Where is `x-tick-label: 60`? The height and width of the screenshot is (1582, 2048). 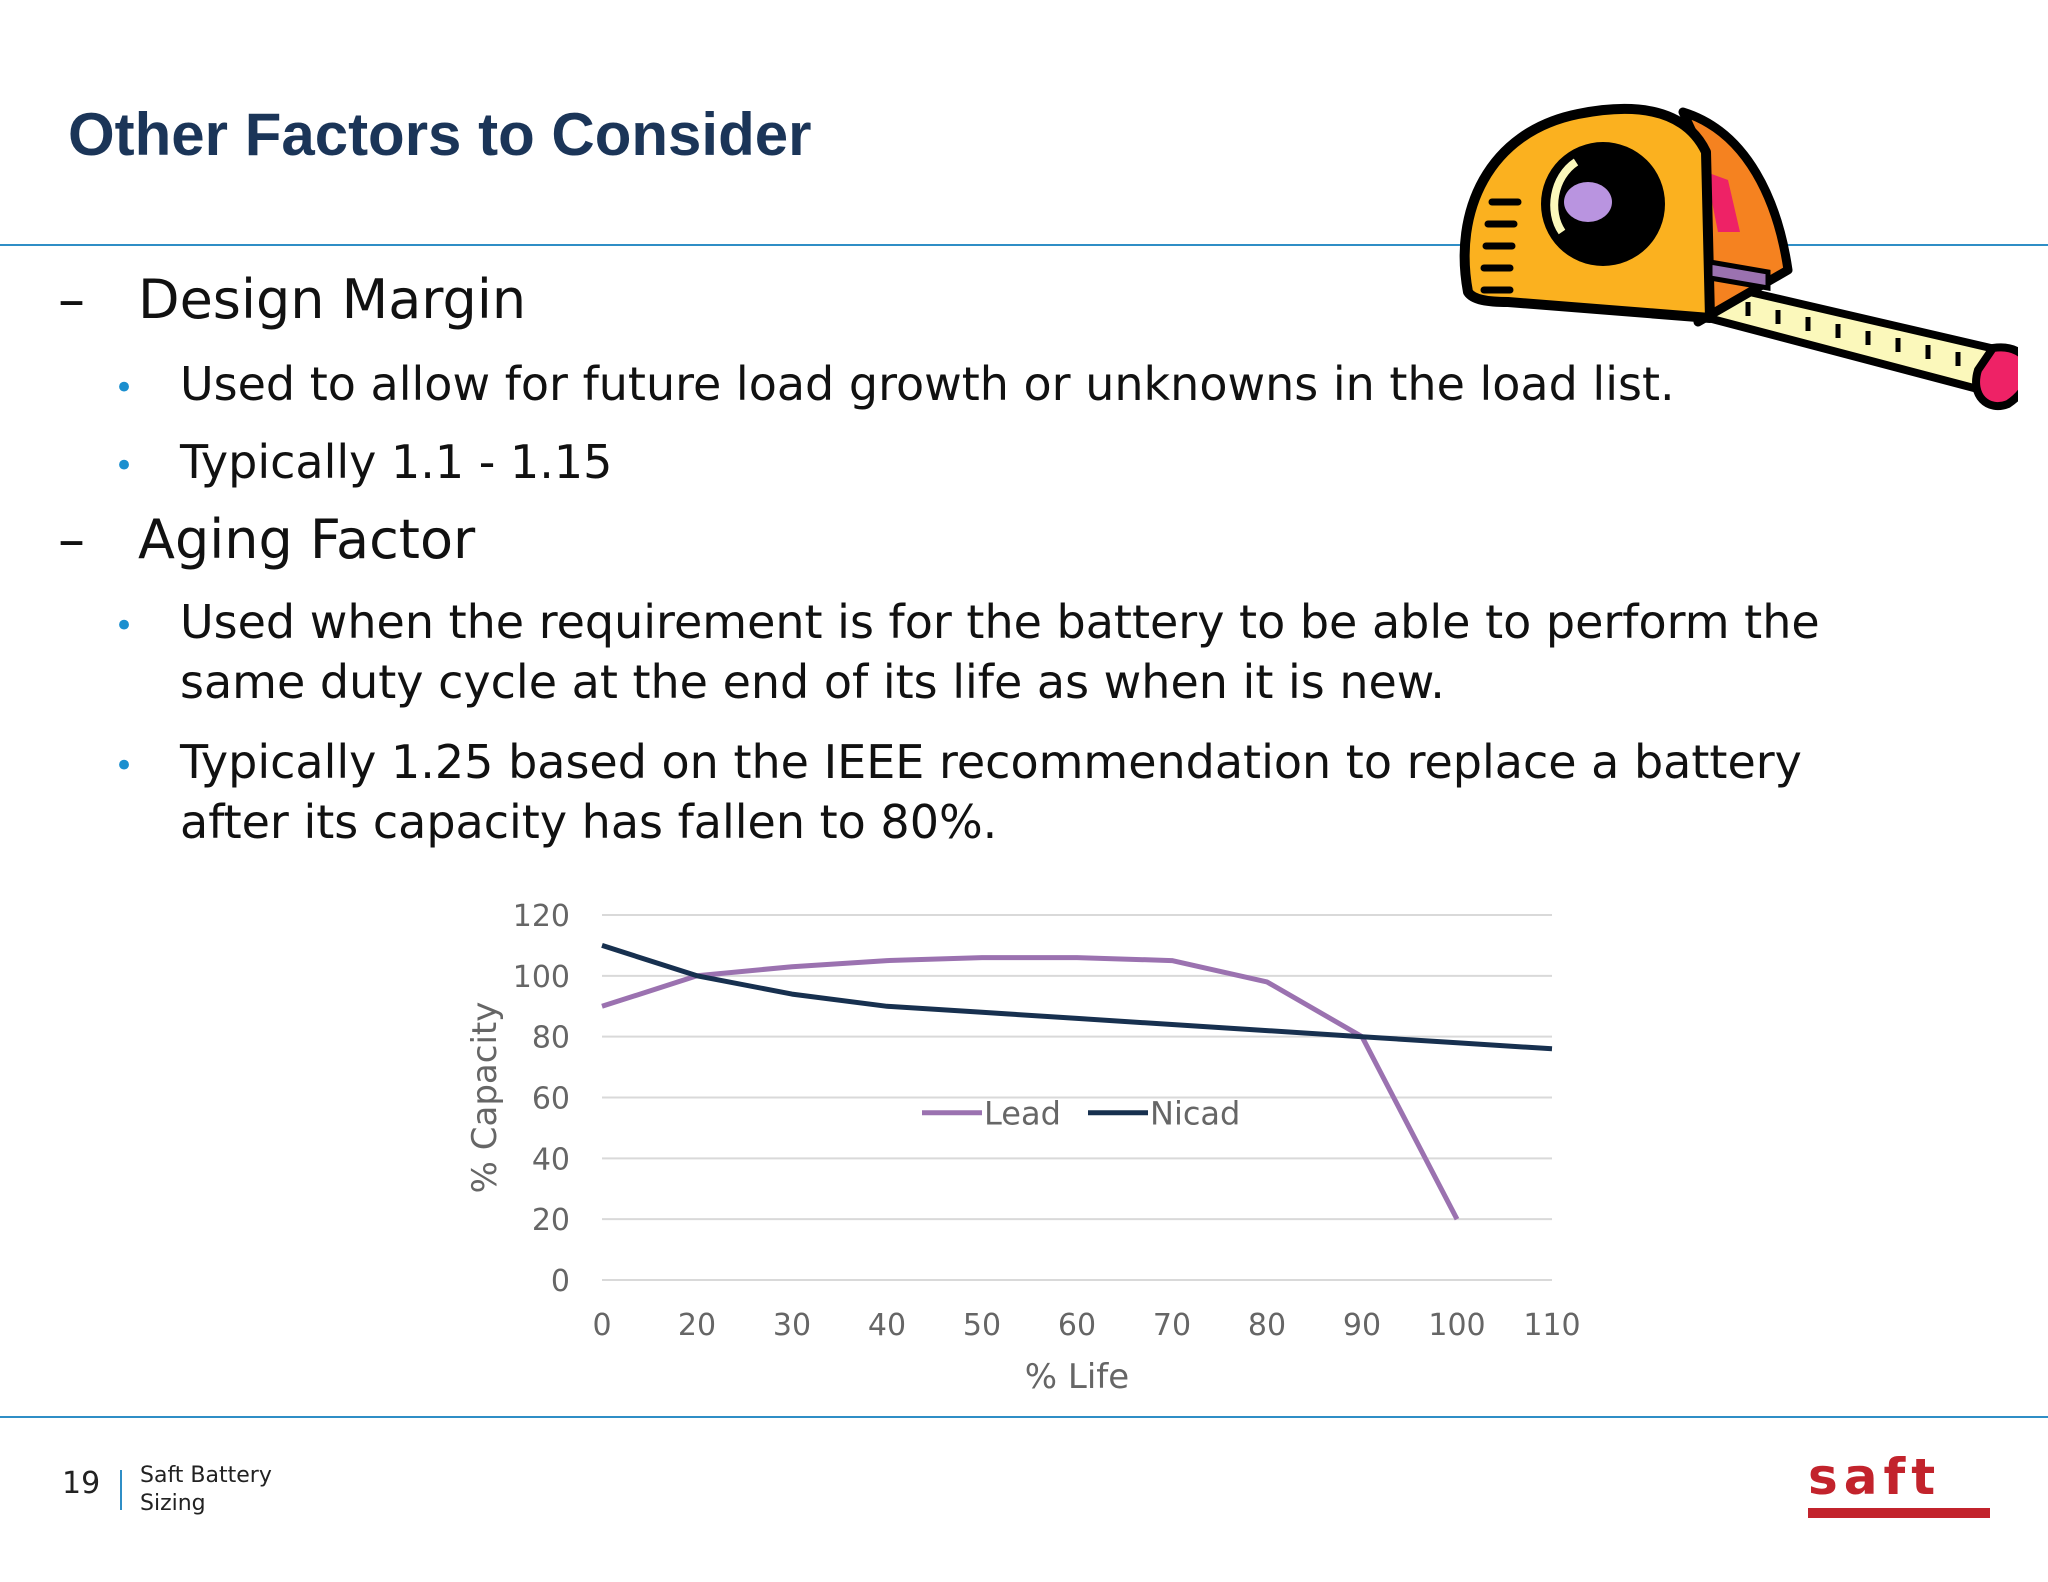
x-tick-label: 60 is located at coordinates (1077, 1325).